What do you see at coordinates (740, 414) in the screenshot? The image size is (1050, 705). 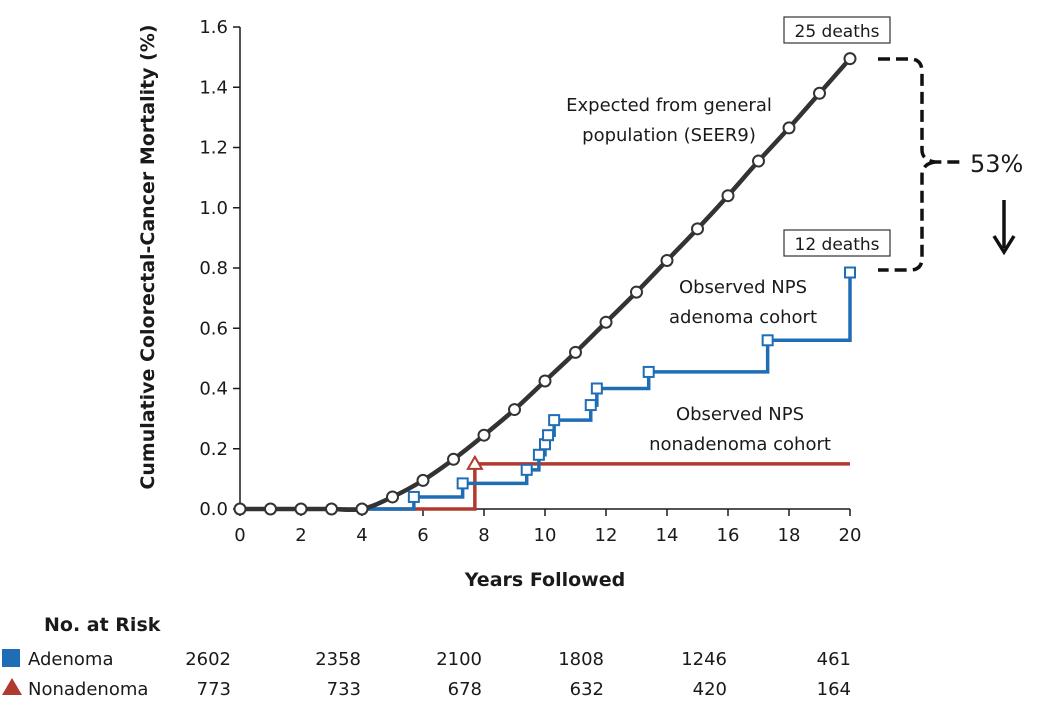 I see `nonadenoma-label-line1: Observed NPS` at bounding box center [740, 414].